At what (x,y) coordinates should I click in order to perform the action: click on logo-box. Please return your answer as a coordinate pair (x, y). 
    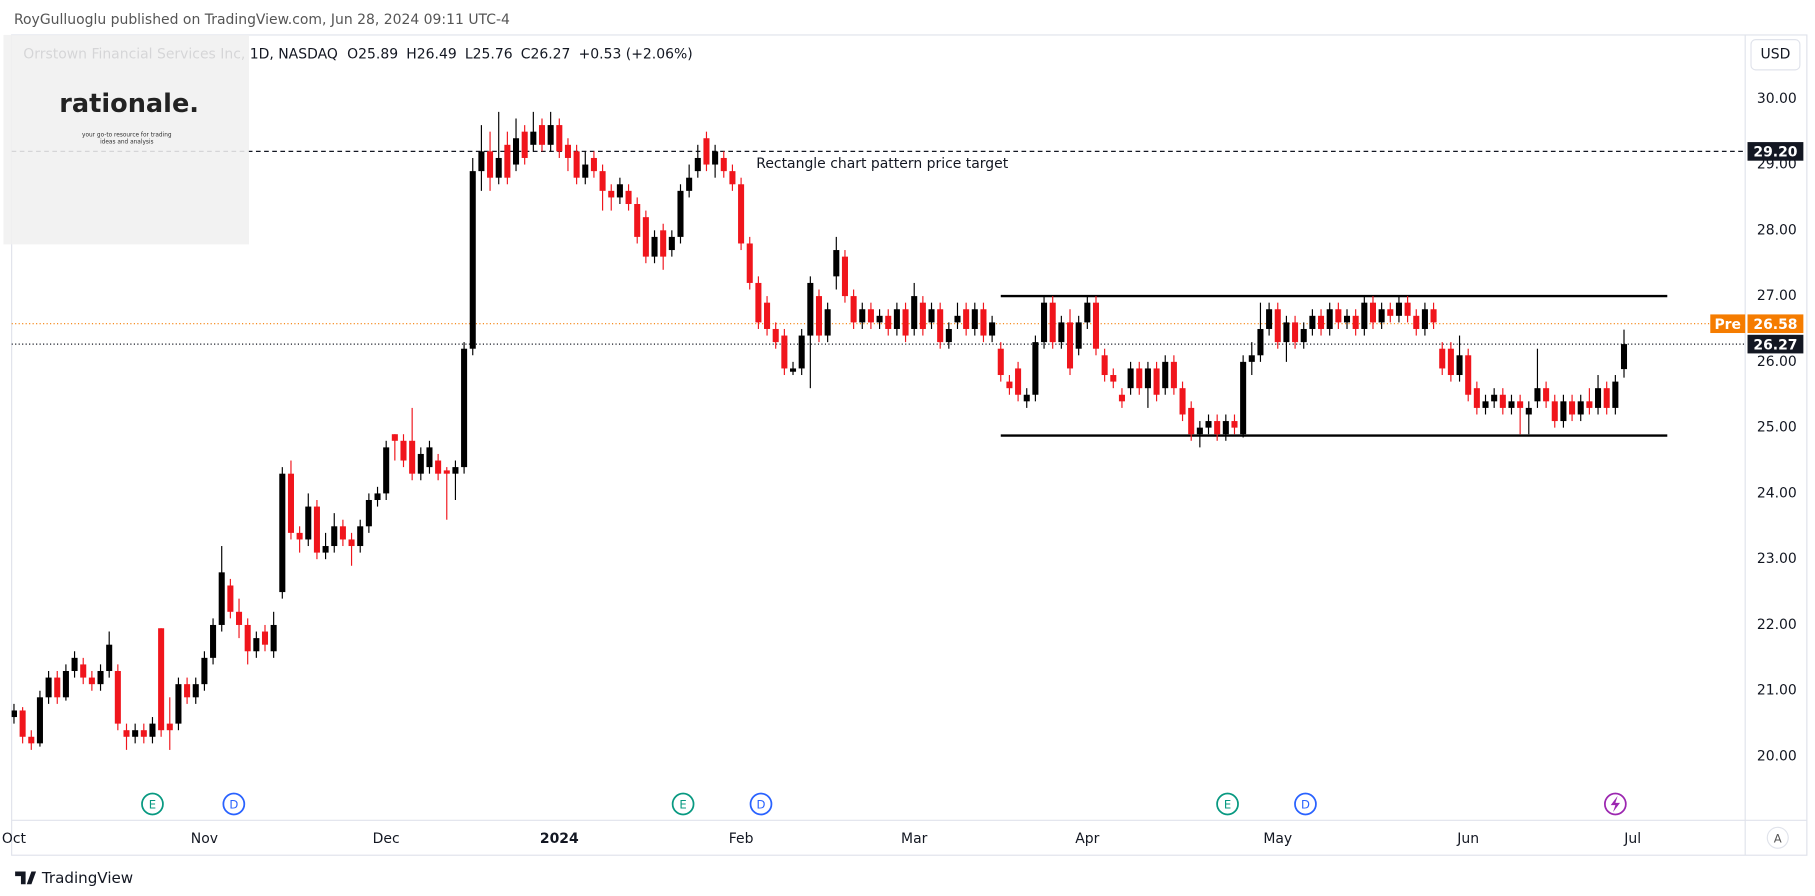
    Looking at the image, I should click on (126, 139).